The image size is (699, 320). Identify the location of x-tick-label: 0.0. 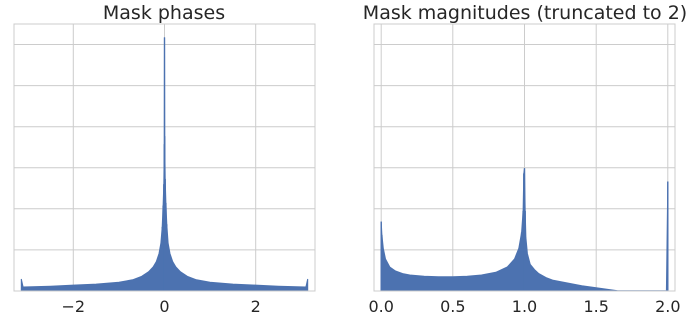
(380, 306).